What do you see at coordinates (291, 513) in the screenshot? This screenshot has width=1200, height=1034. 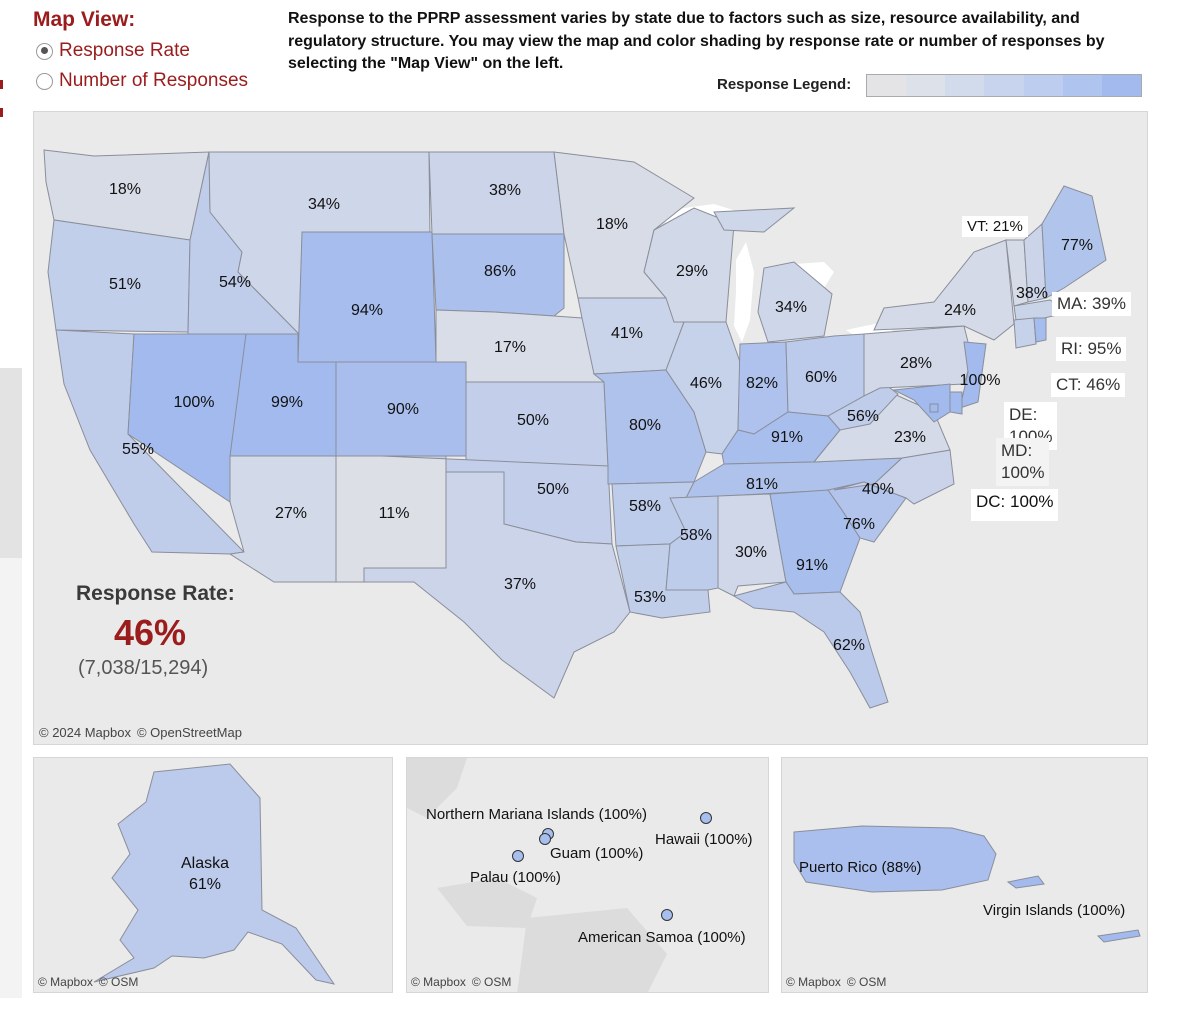 I see `state-label-az: 27%` at bounding box center [291, 513].